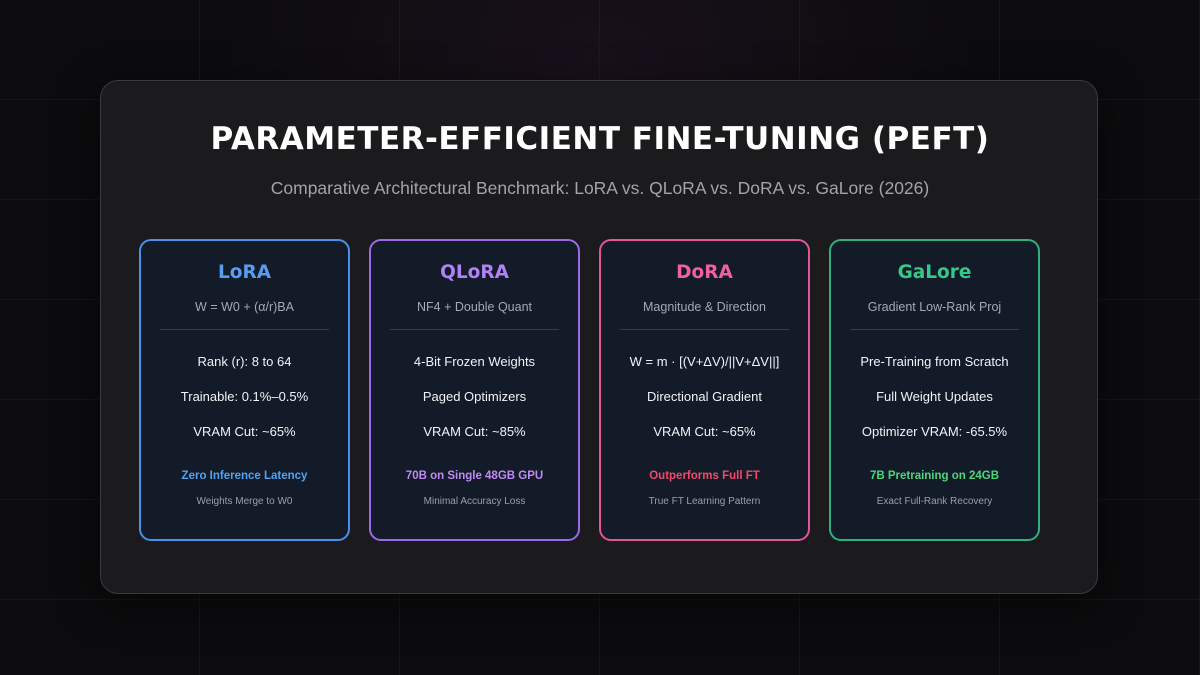  Describe the element at coordinates (474, 476) in the screenshot. I see `method-highlight: 70B on Single 48GB GPU` at that location.